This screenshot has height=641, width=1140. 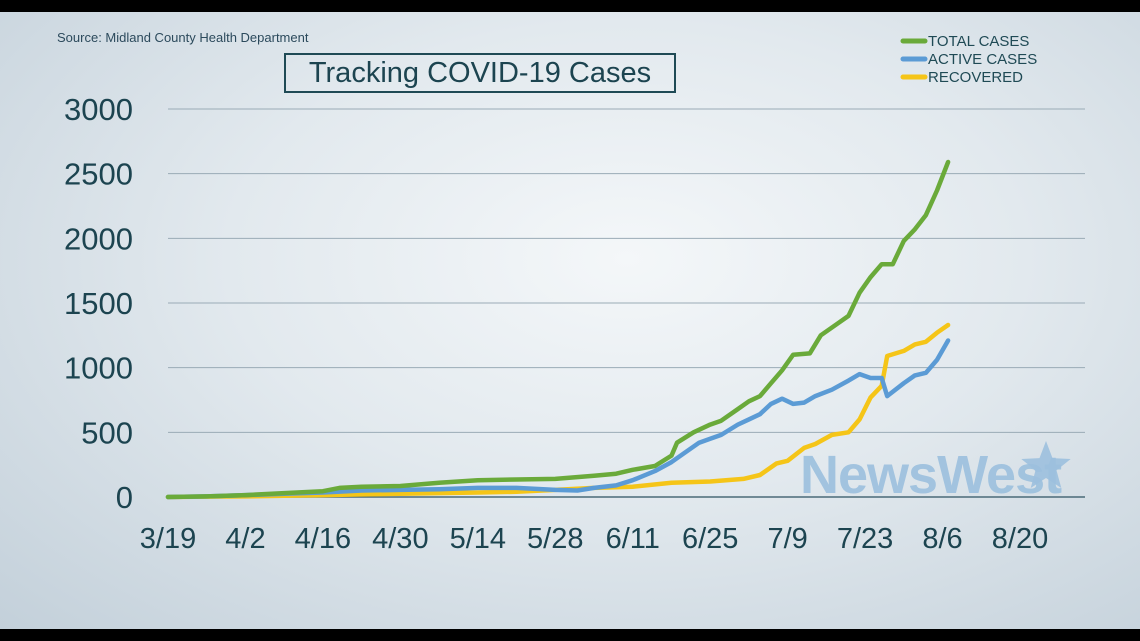 I want to click on y-tick-label: 500, so click(x=107, y=432).